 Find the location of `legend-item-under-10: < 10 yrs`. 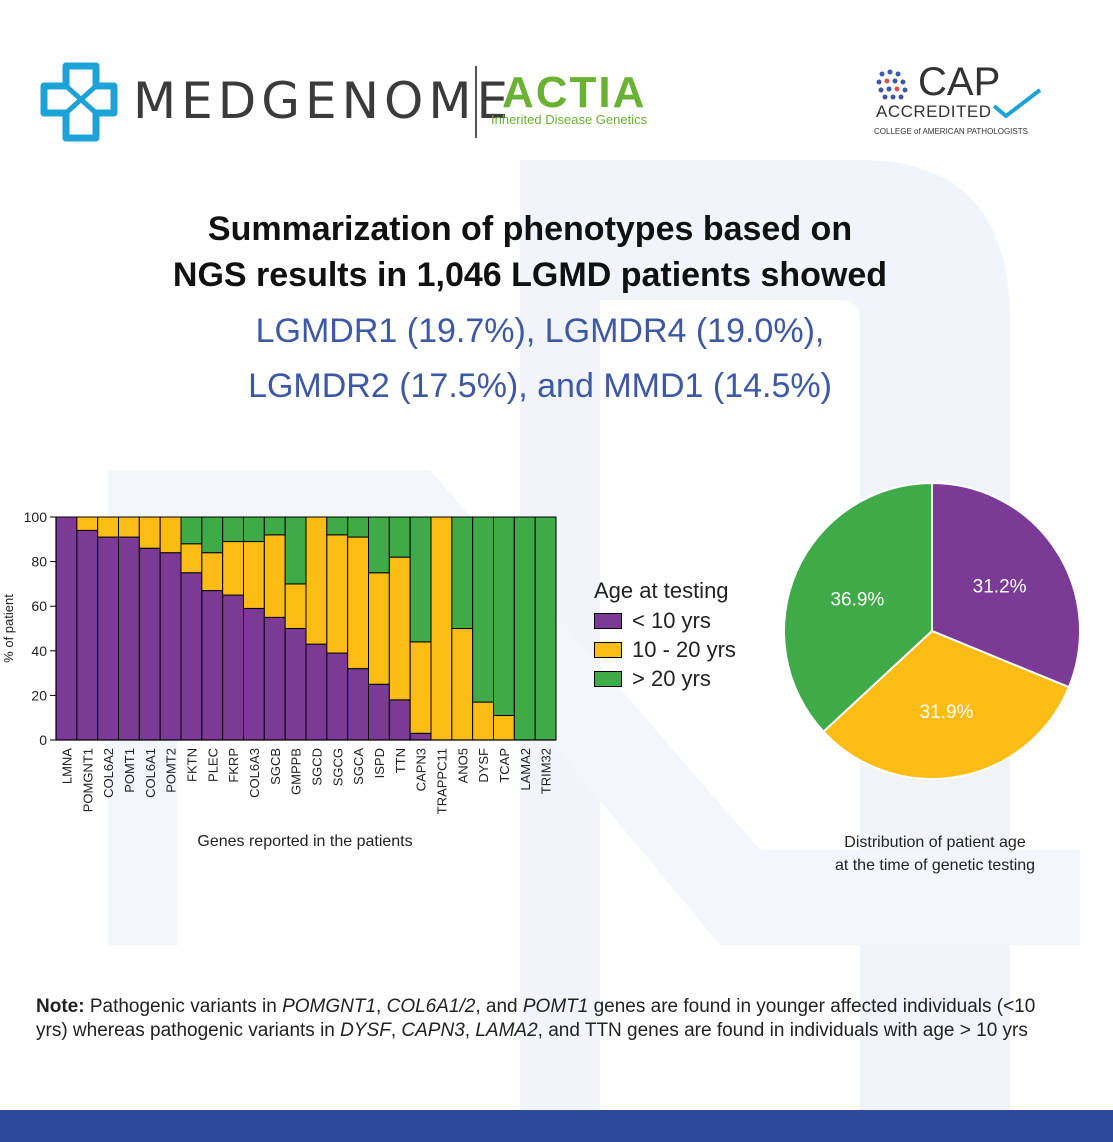

legend-item-under-10: < 10 yrs is located at coordinates (665, 620).